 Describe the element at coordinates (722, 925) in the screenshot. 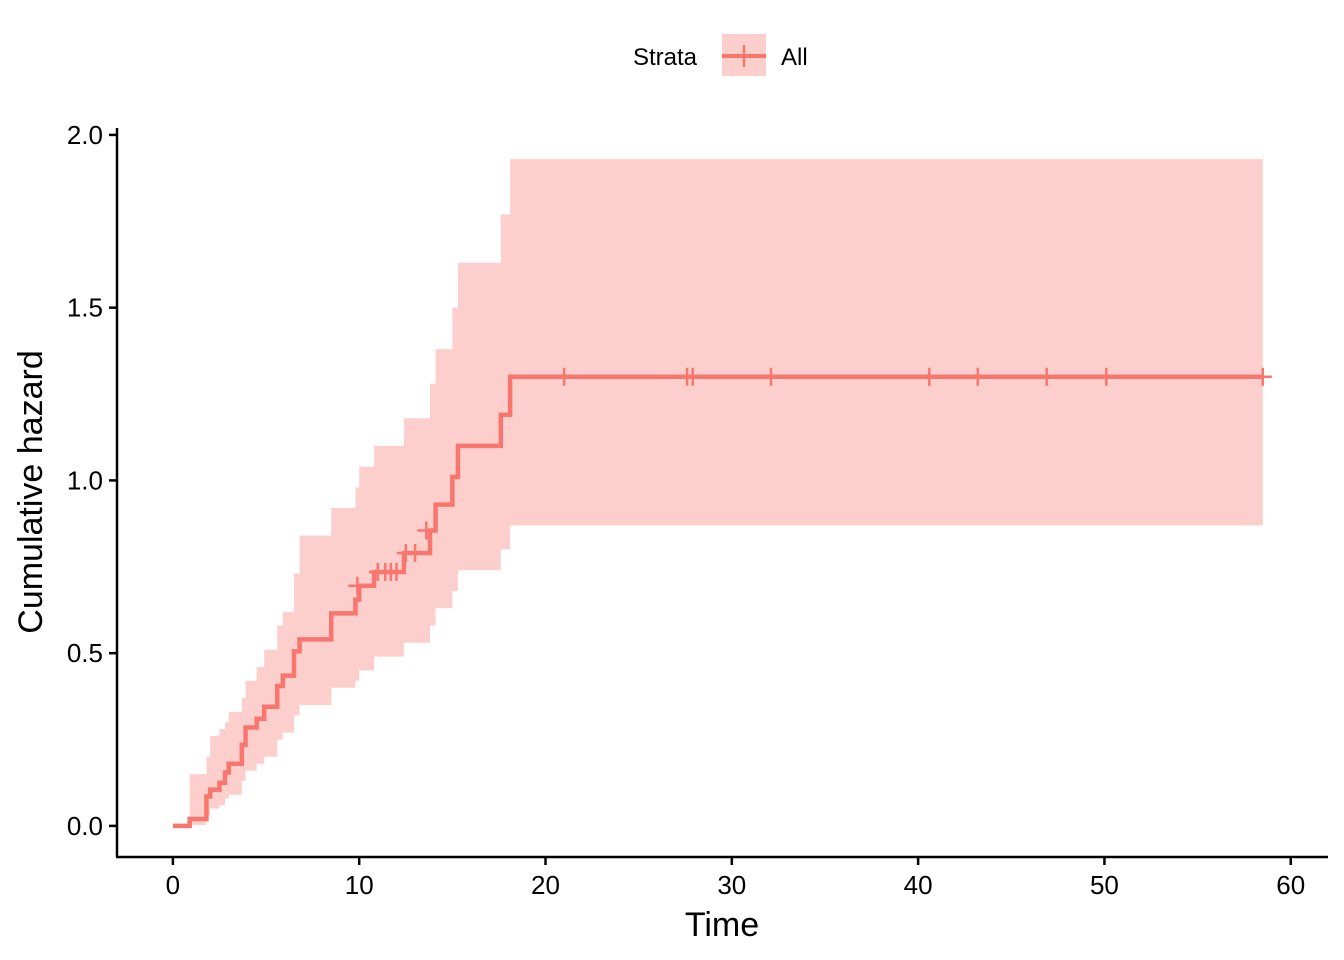

I see `x-axis-title: Time` at that location.